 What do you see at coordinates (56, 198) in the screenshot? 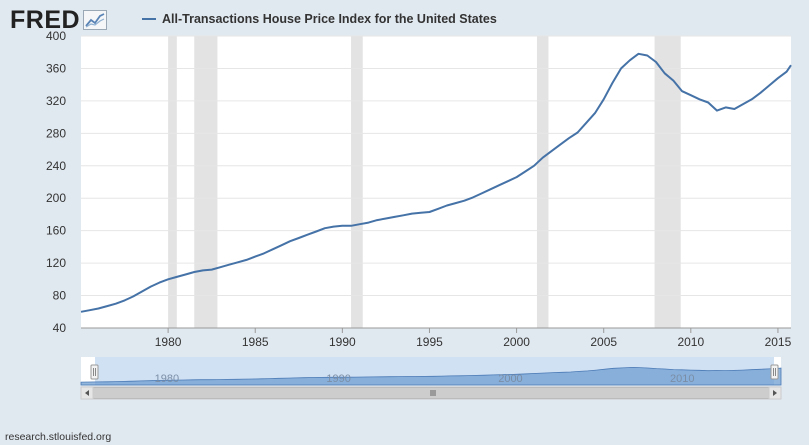
I see `y-tick-label: 200` at bounding box center [56, 198].